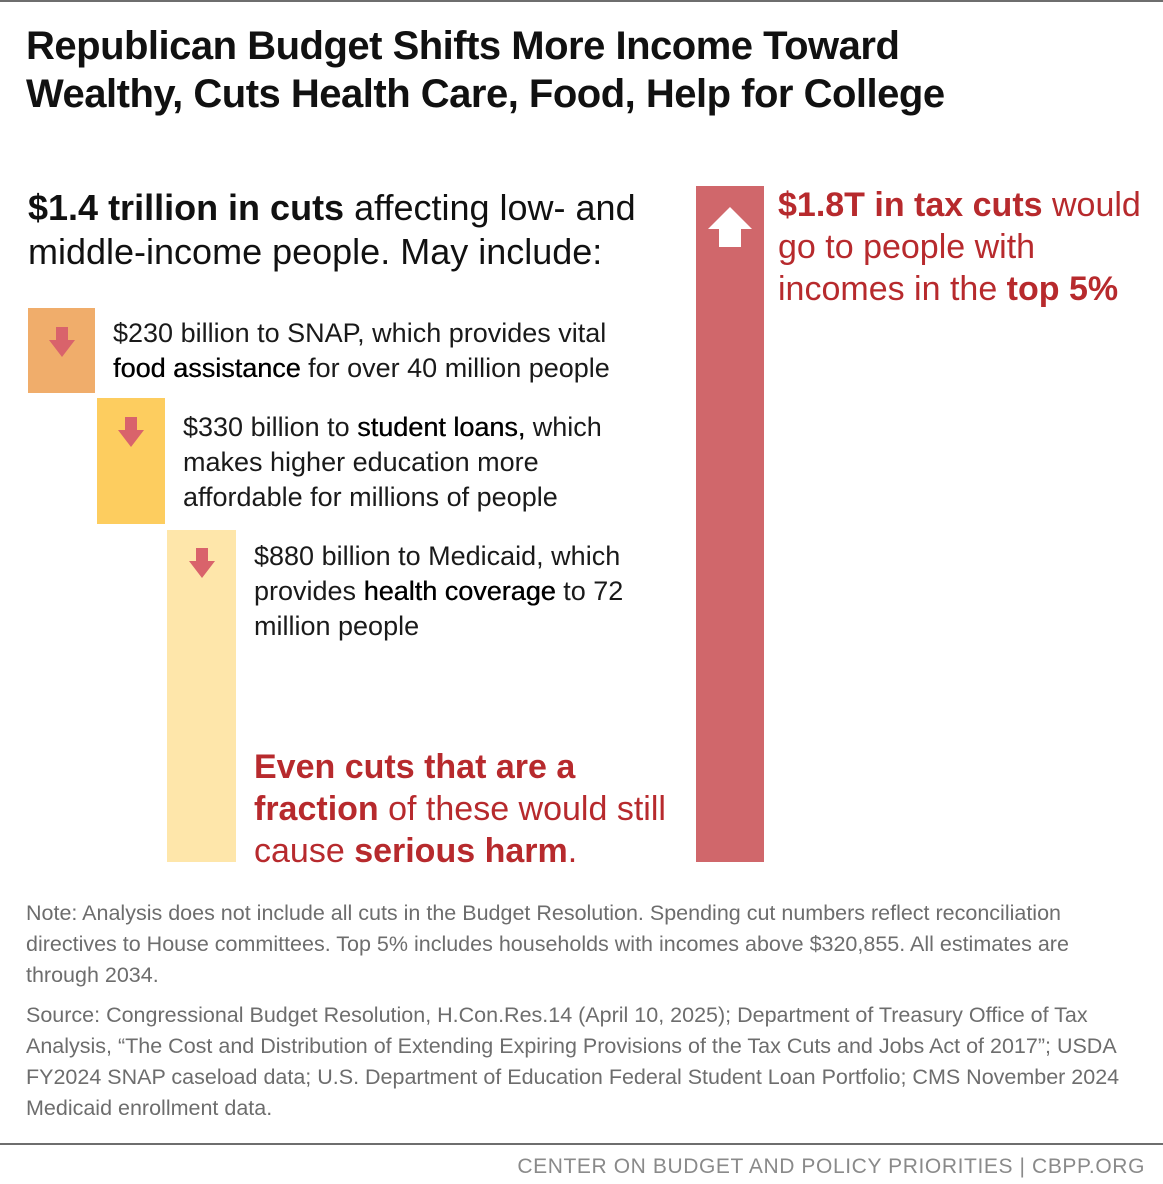  What do you see at coordinates (316, 809) in the screenshot?
I see `harm-fraction: fraction` at bounding box center [316, 809].